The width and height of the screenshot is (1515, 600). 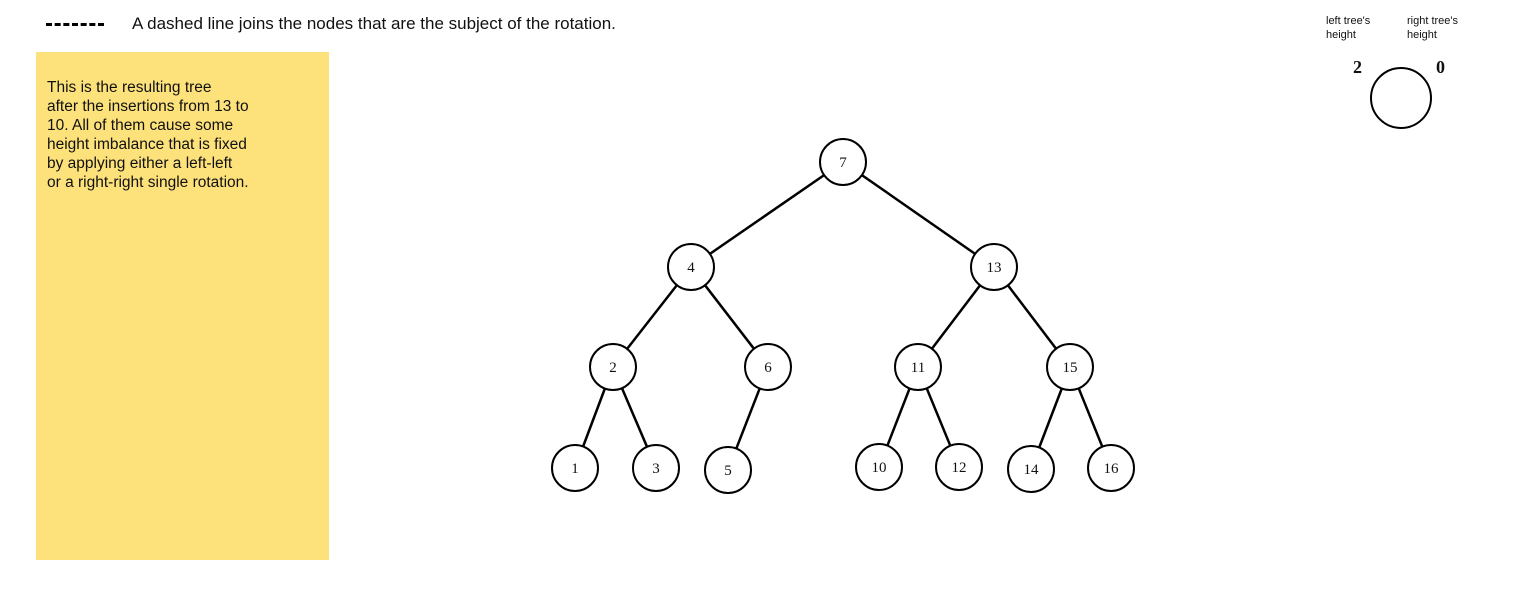 I want to click on tree-node-6: 6, so click(x=768, y=367).